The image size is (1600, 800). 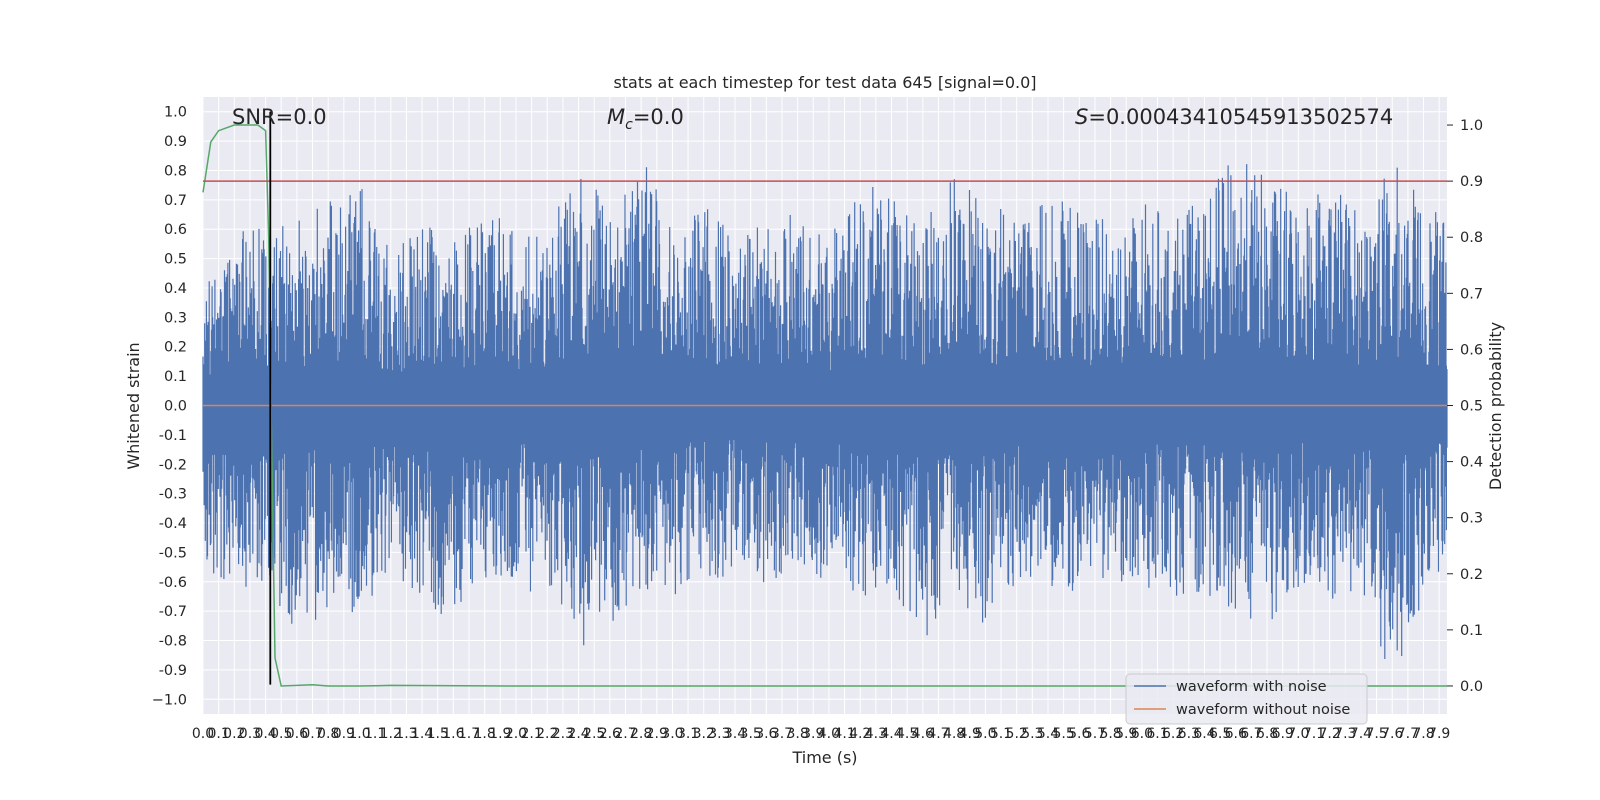 I want to click on x-tick-label: 2.0, so click(x=516, y=734).